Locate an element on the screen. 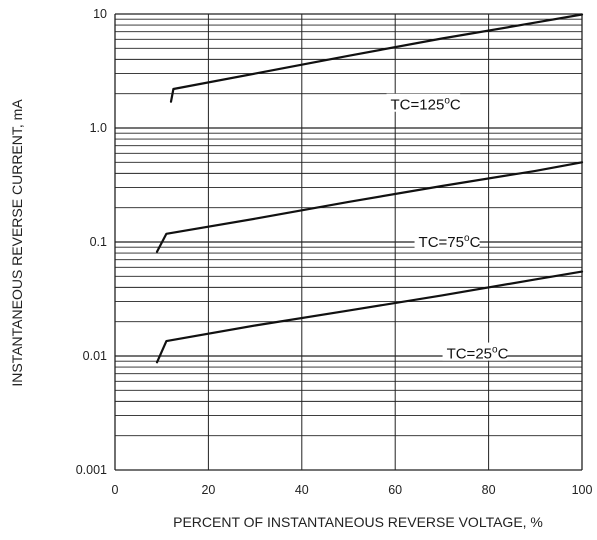  series-label: TC=125oC is located at coordinates (426, 105).